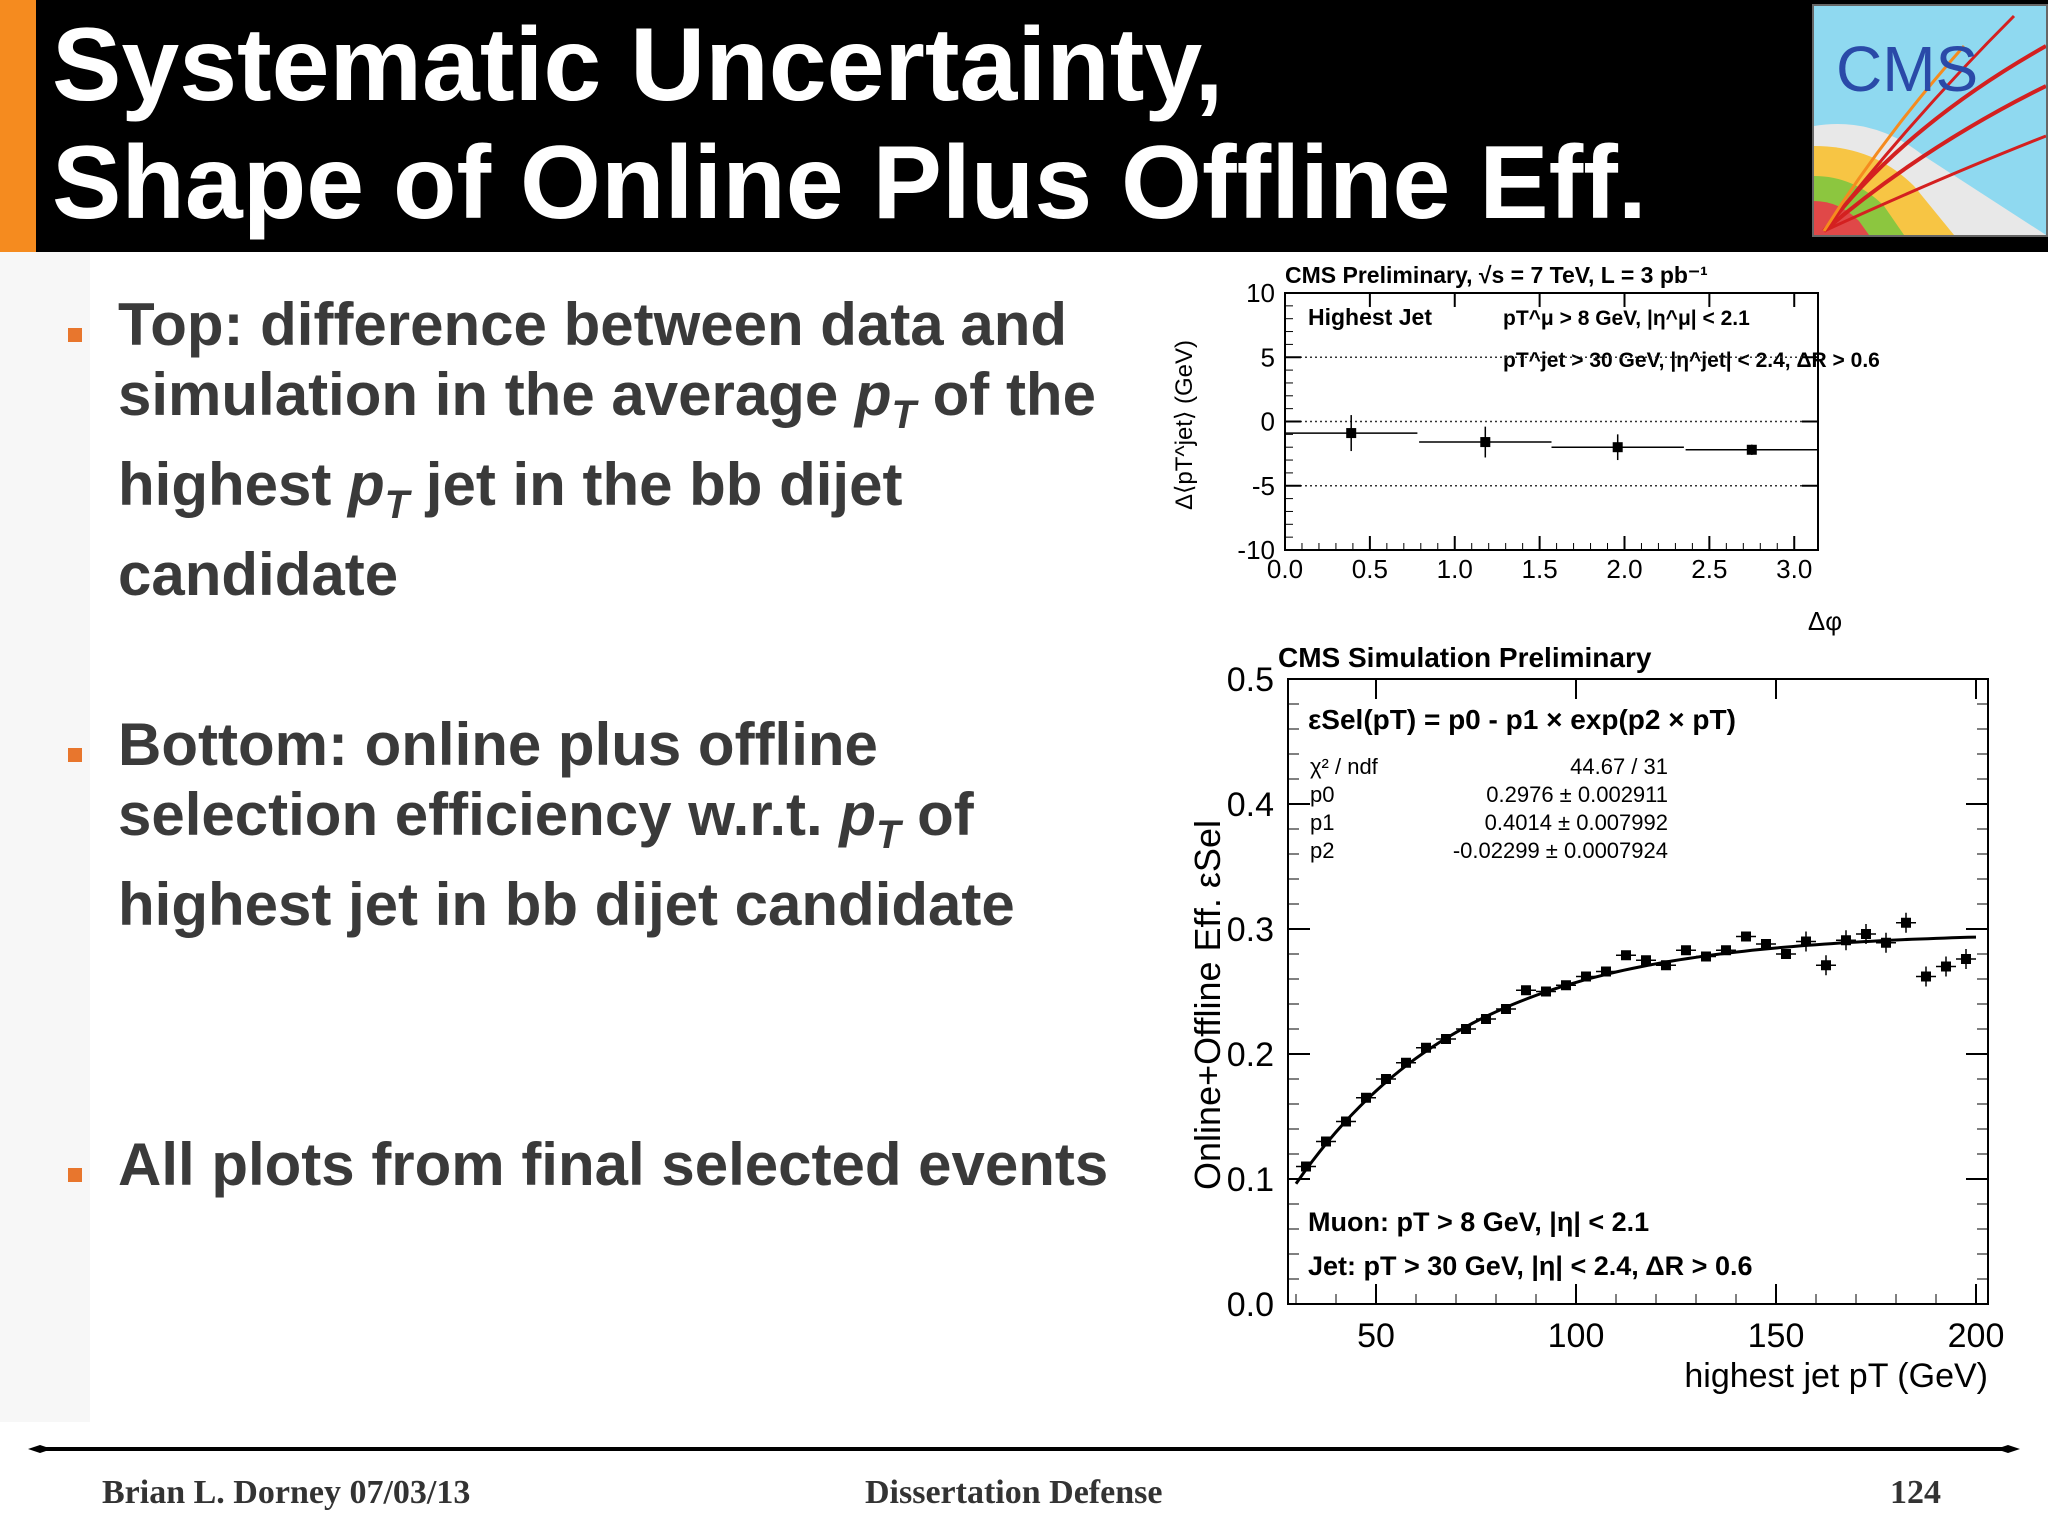  What do you see at coordinates (1930, 120) in the screenshot?
I see `cms-logo: CMS` at bounding box center [1930, 120].